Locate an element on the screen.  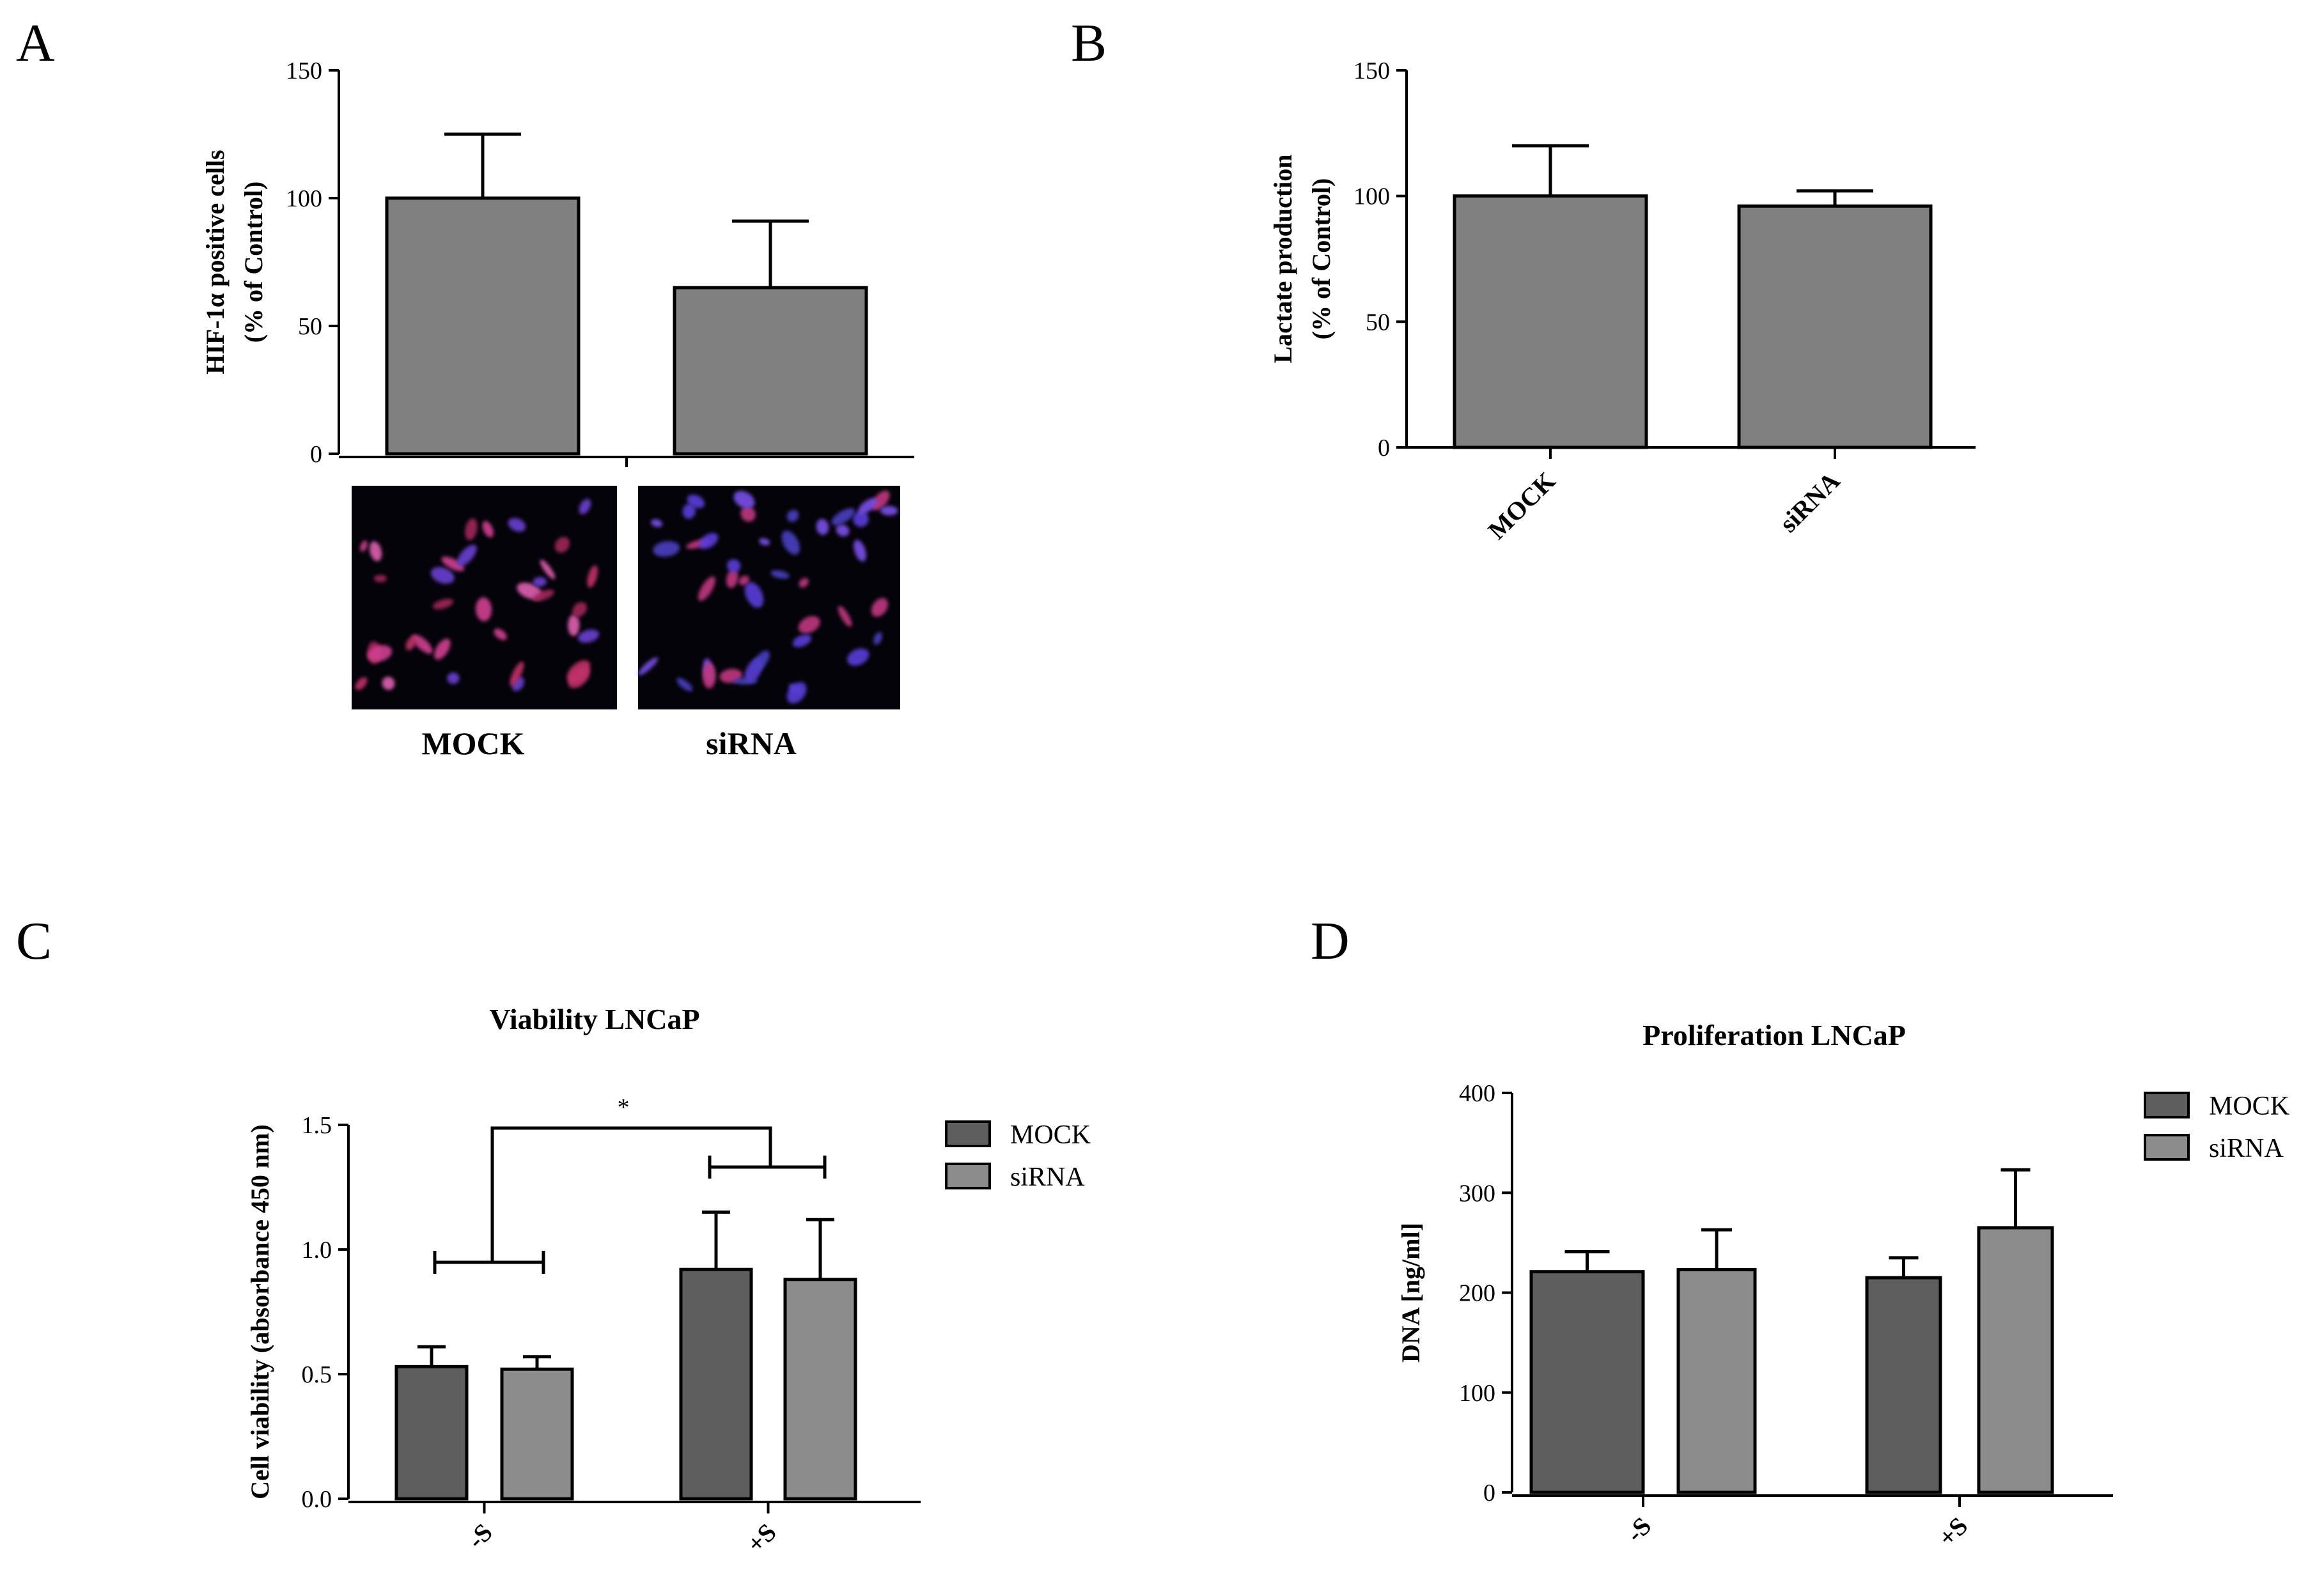
micrograph-caption: siRNA is located at coordinates (751, 743).